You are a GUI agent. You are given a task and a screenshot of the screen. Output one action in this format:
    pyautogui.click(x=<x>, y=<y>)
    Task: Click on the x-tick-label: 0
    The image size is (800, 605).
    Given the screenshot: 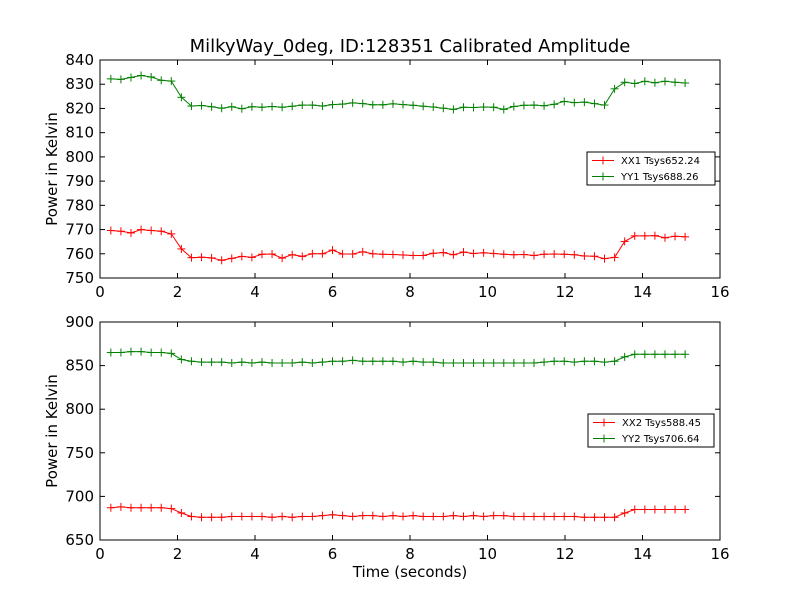 What is the action you would take?
    pyautogui.click(x=100, y=554)
    